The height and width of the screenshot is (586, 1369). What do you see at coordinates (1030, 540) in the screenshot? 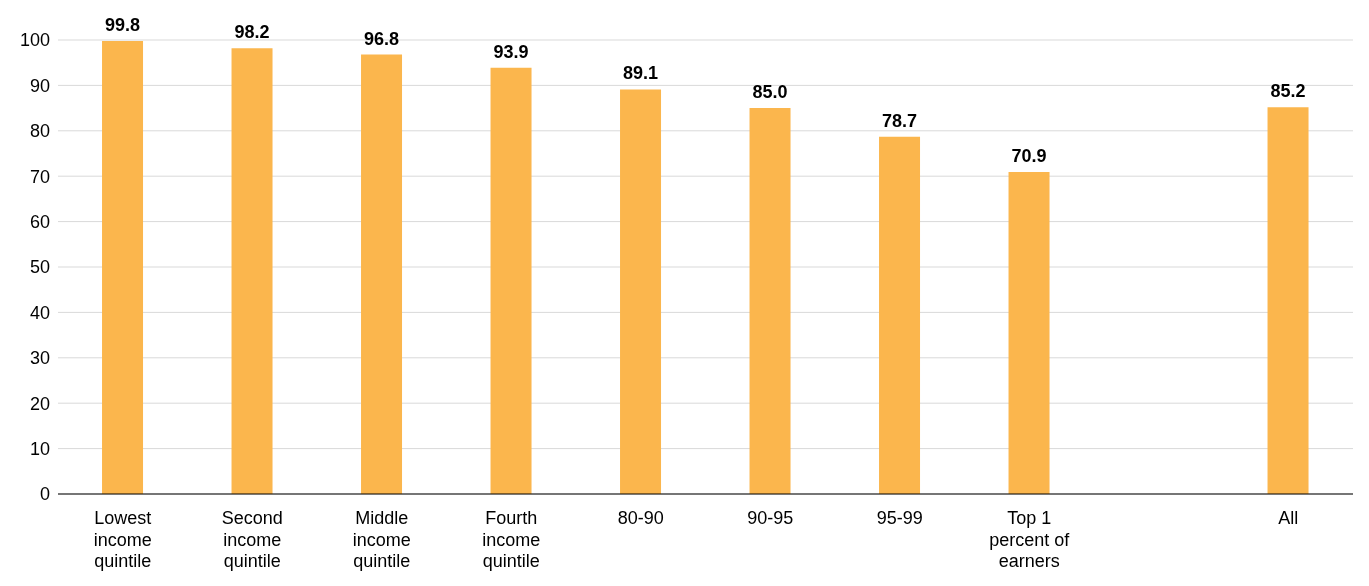
I see `x-tick-label: Top 1 percent of earners` at bounding box center [1030, 540].